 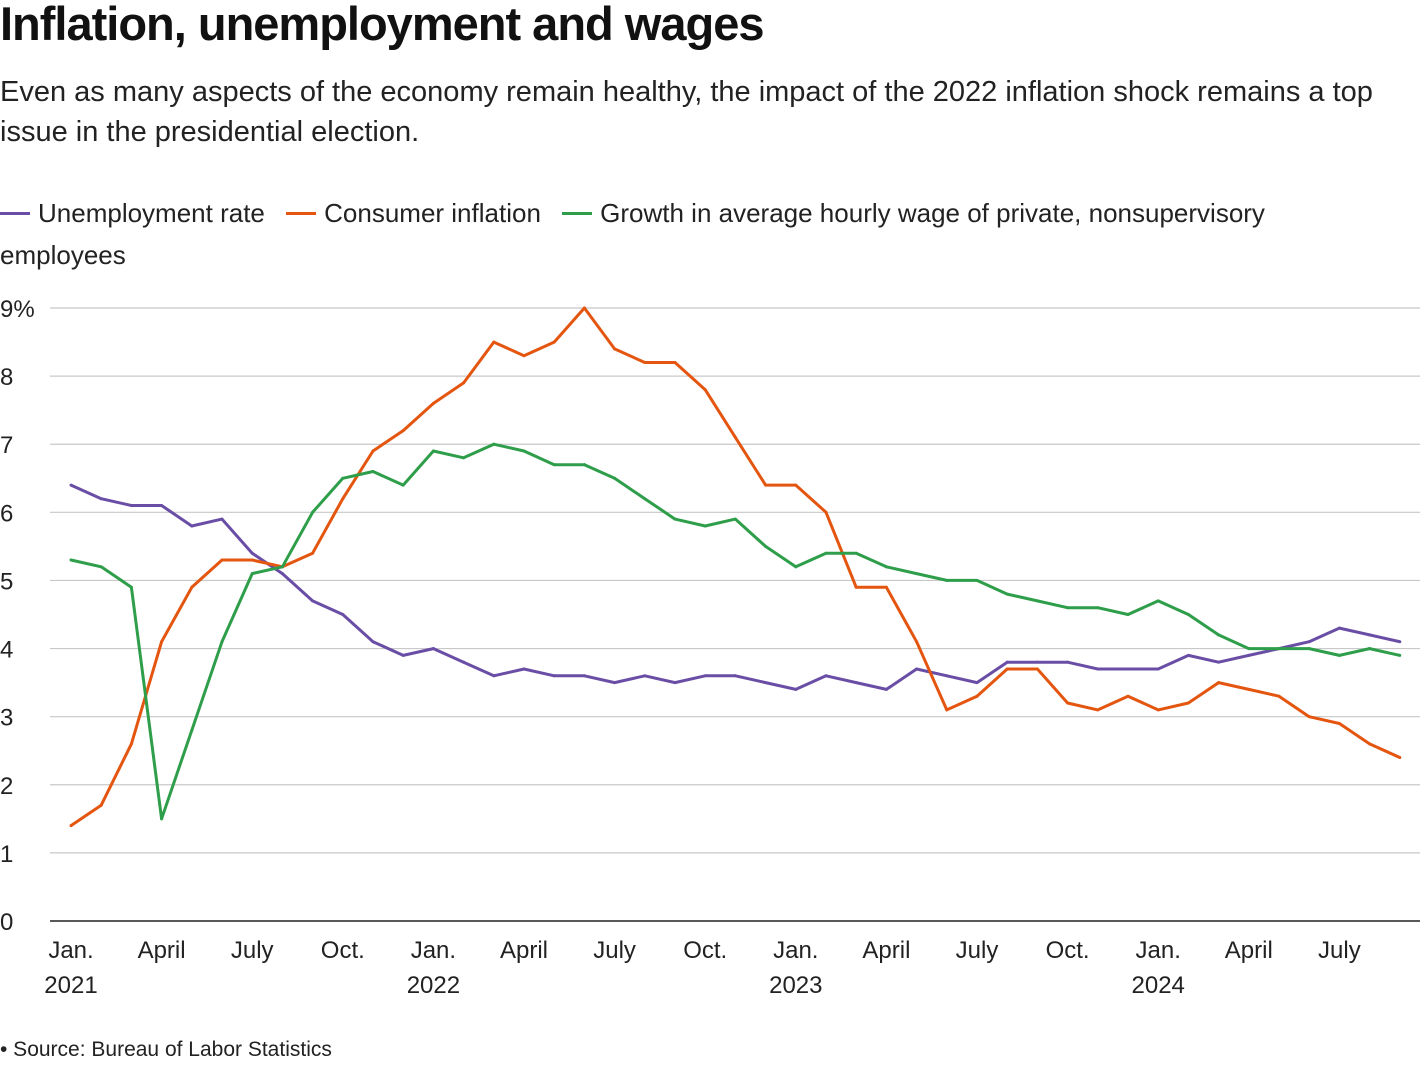 I want to click on x-tick-year: 2022, so click(x=433, y=985).